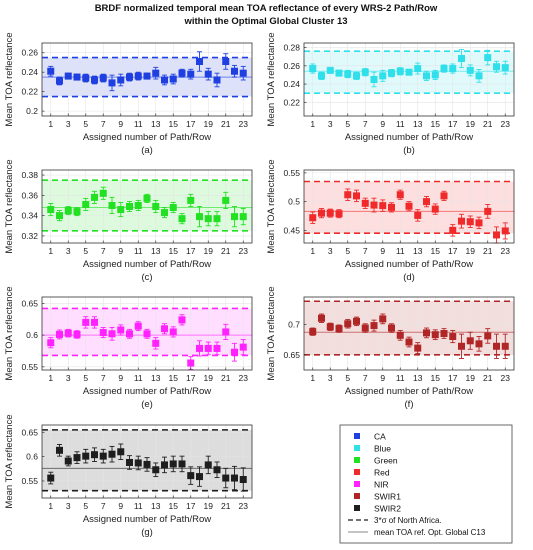  I want to click on panel-label: (g), so click(147, 532).